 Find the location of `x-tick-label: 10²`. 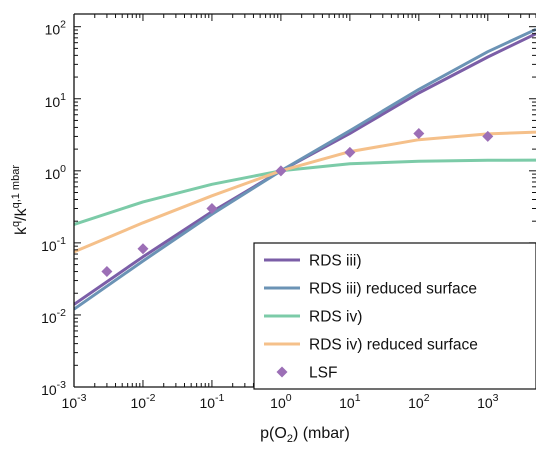

x-tick-label: 10² is located at coordinates (419, 401).